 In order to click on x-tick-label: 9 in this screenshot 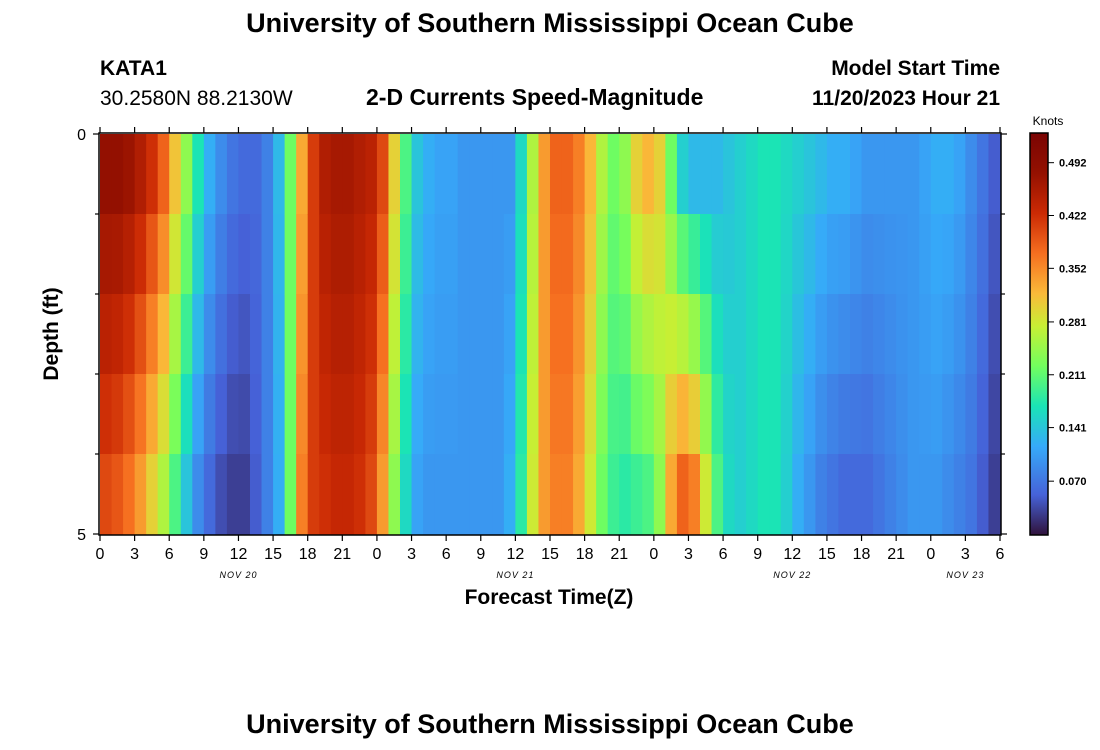, I will do `click(757, 554)`.